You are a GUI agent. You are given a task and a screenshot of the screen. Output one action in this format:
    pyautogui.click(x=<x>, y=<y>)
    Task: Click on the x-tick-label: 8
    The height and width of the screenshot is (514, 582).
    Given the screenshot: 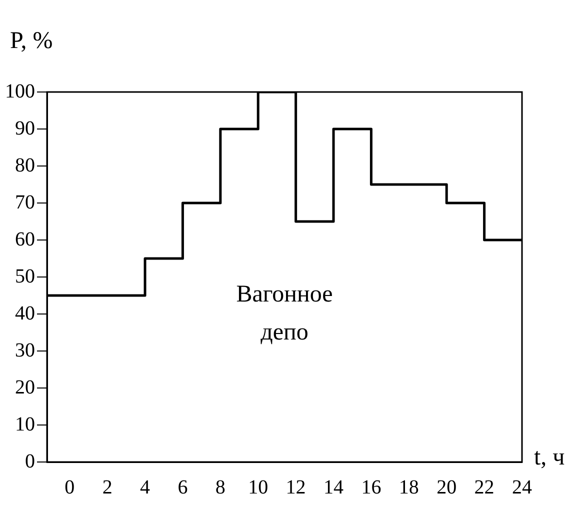 What is the action you would take?
    pyautogui.click(x=220, y=487)
    